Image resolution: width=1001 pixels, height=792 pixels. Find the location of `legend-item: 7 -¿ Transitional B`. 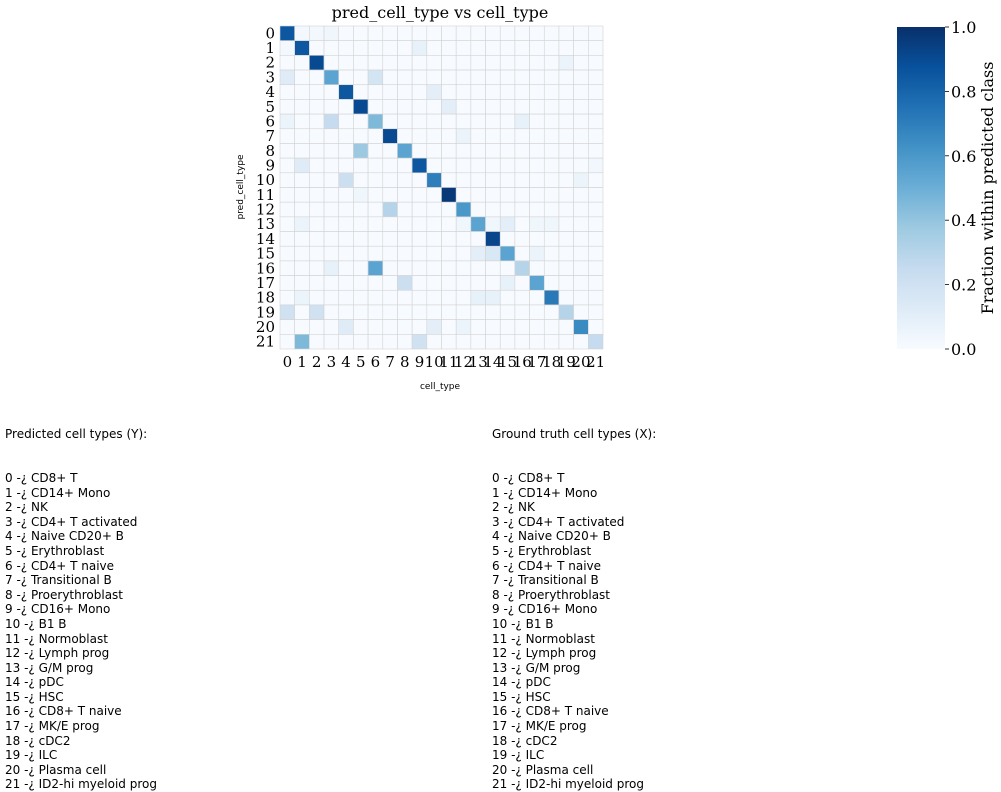

legend-item: 7 -¿ Transitional B is located at coordinates (58, 580).